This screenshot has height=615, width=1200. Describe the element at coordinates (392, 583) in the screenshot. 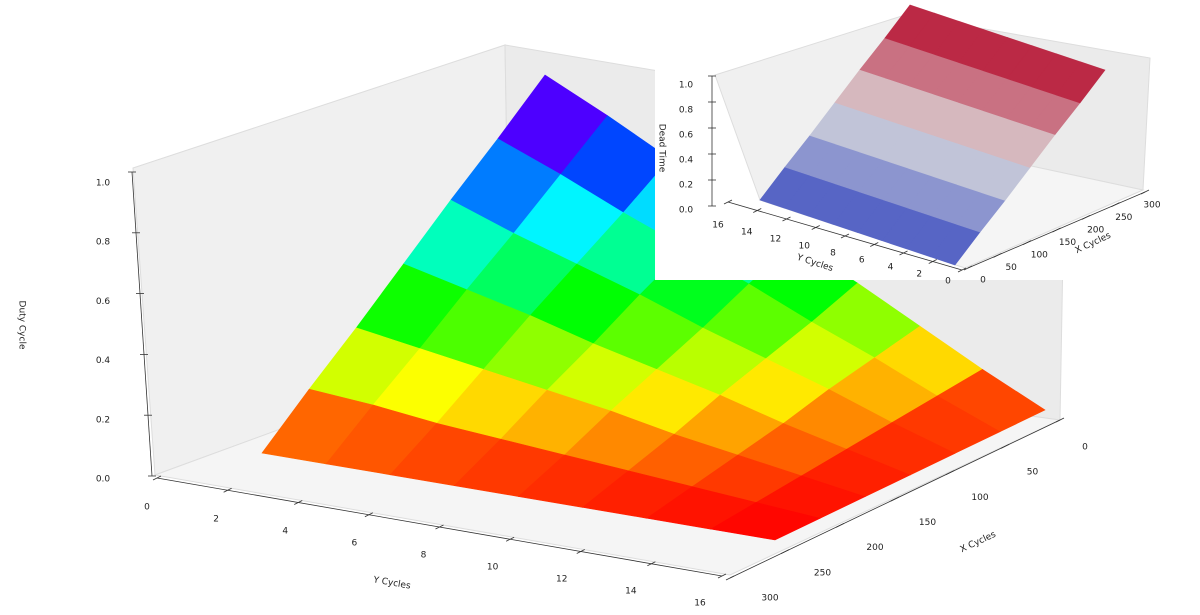

I see `y-axis-label: Y Cycles` at that location.